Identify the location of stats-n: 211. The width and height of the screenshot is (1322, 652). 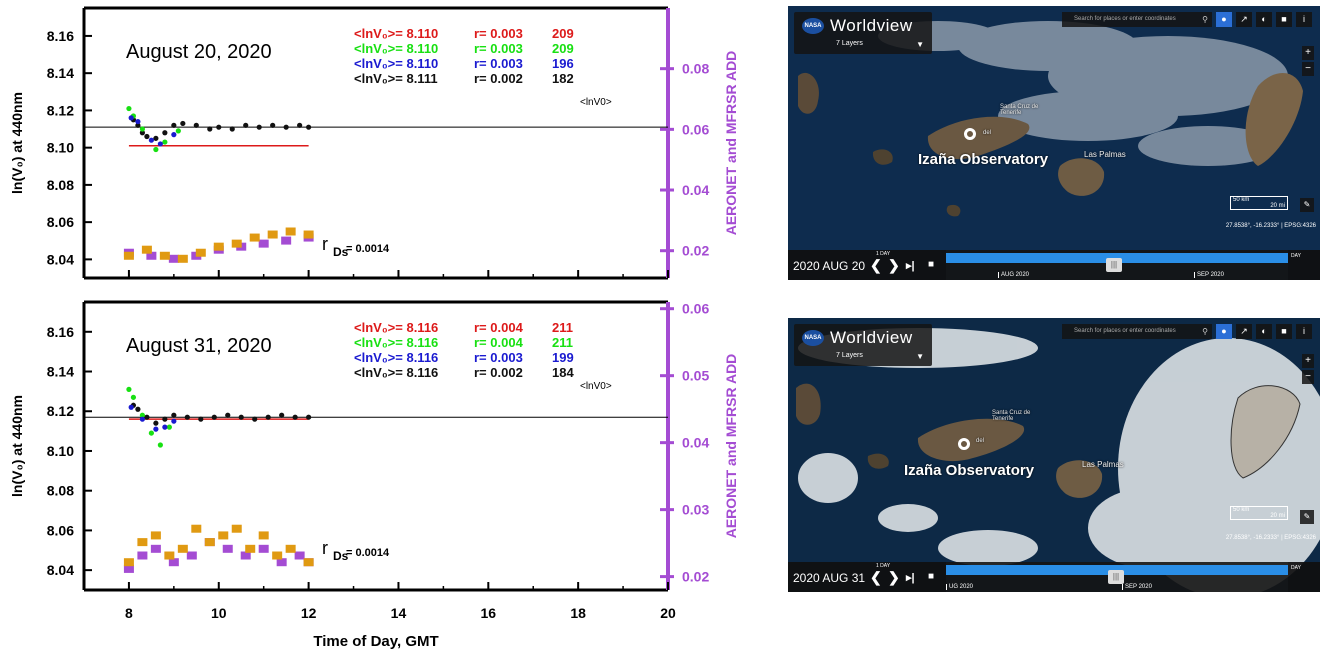
(562, 342).